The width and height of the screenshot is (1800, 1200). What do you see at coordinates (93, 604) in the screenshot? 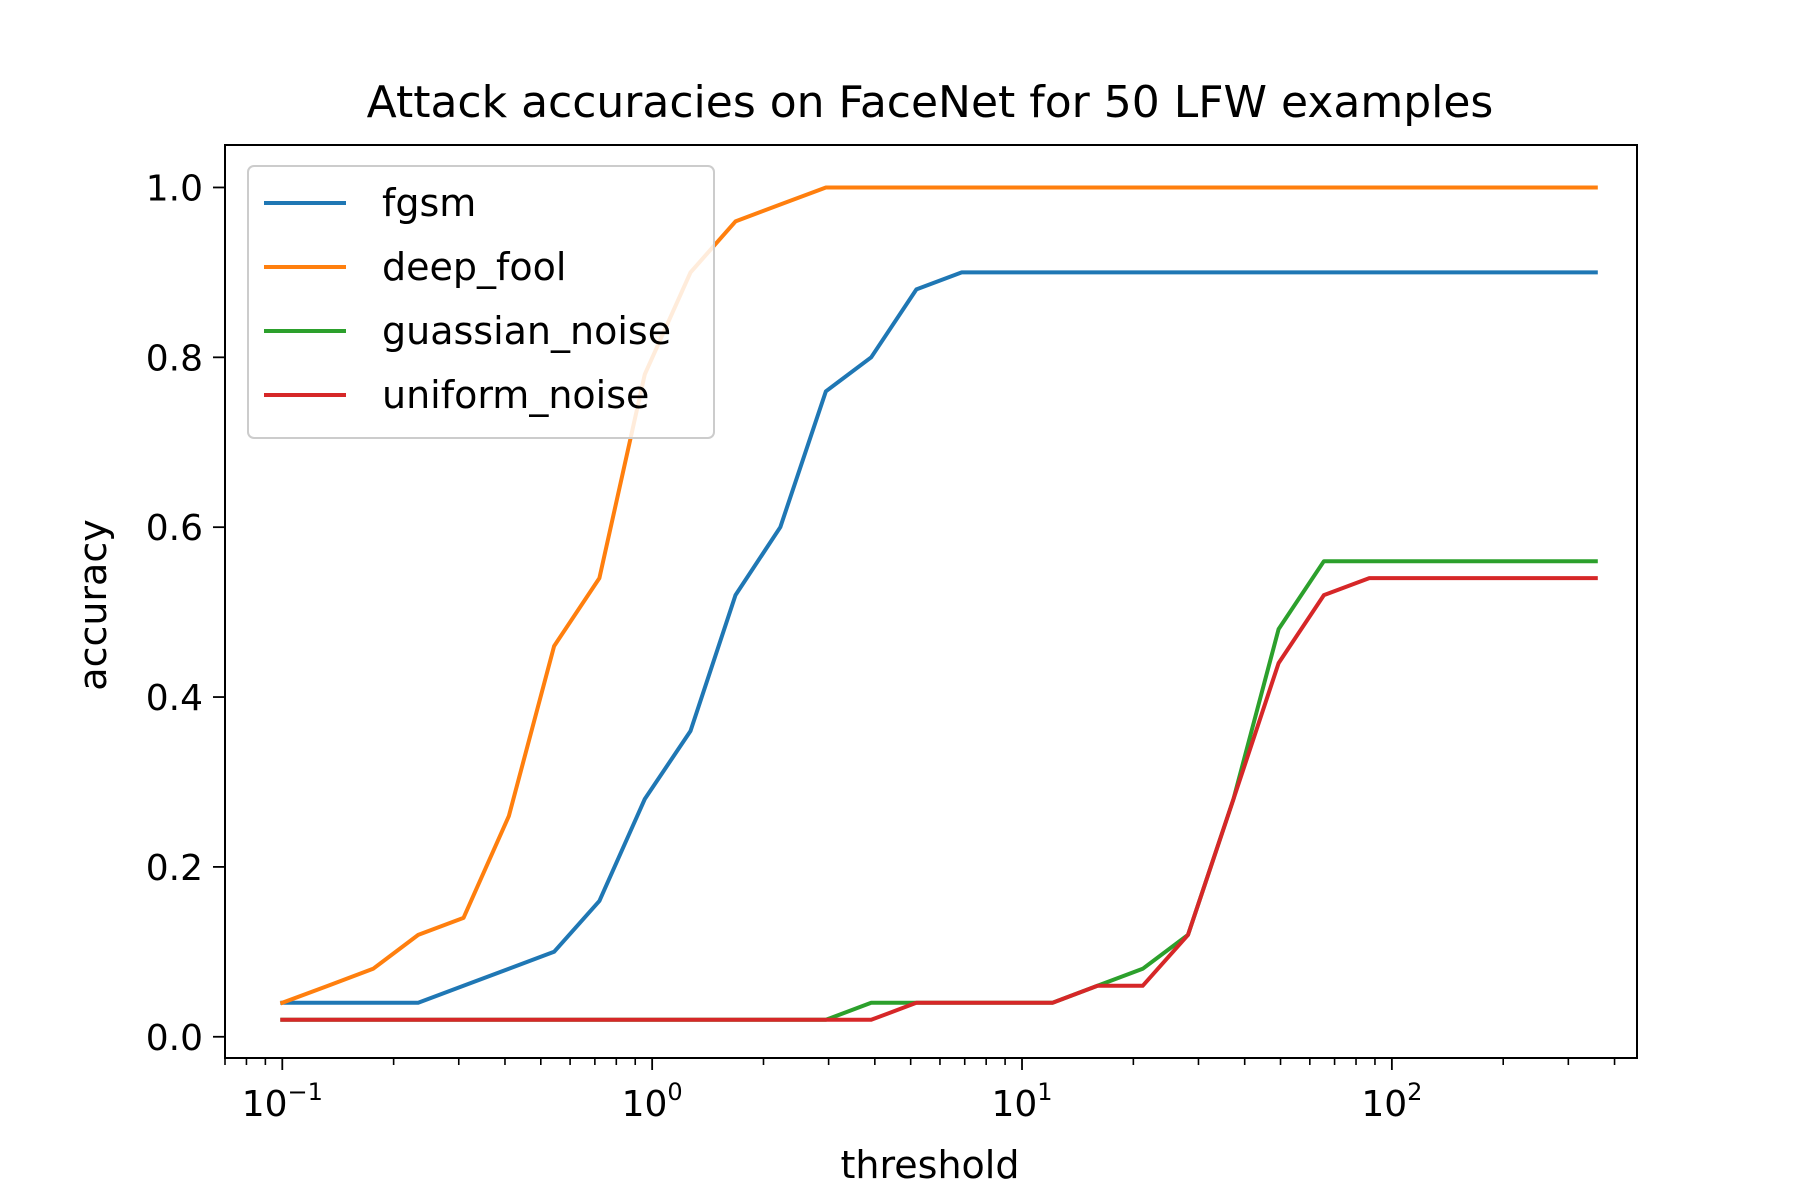
I see `y-axis-label: accuracy` at bounding box center [93, 604].